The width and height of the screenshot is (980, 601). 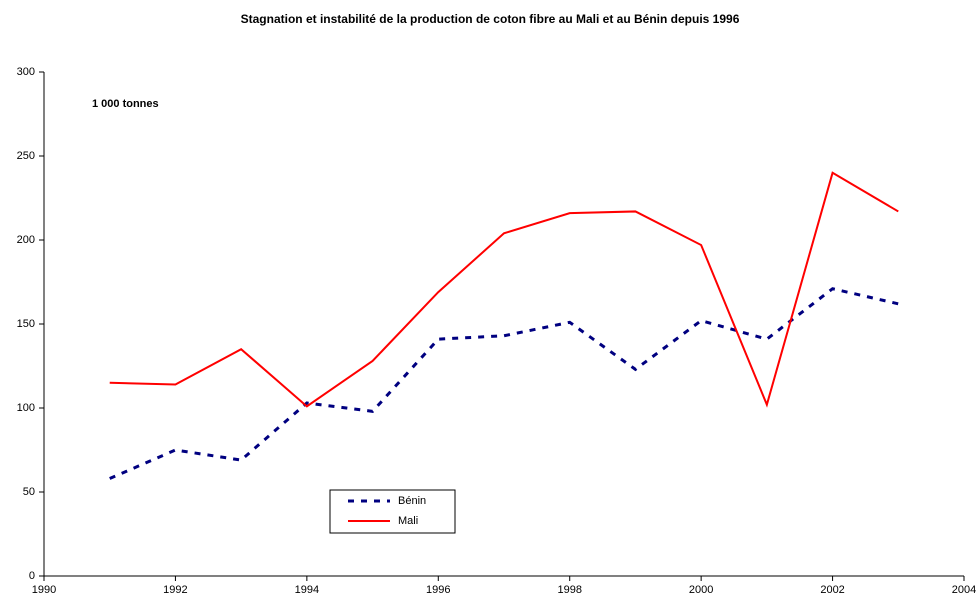 I want to click on legend-label: Mali, so click(x=408, y=521).